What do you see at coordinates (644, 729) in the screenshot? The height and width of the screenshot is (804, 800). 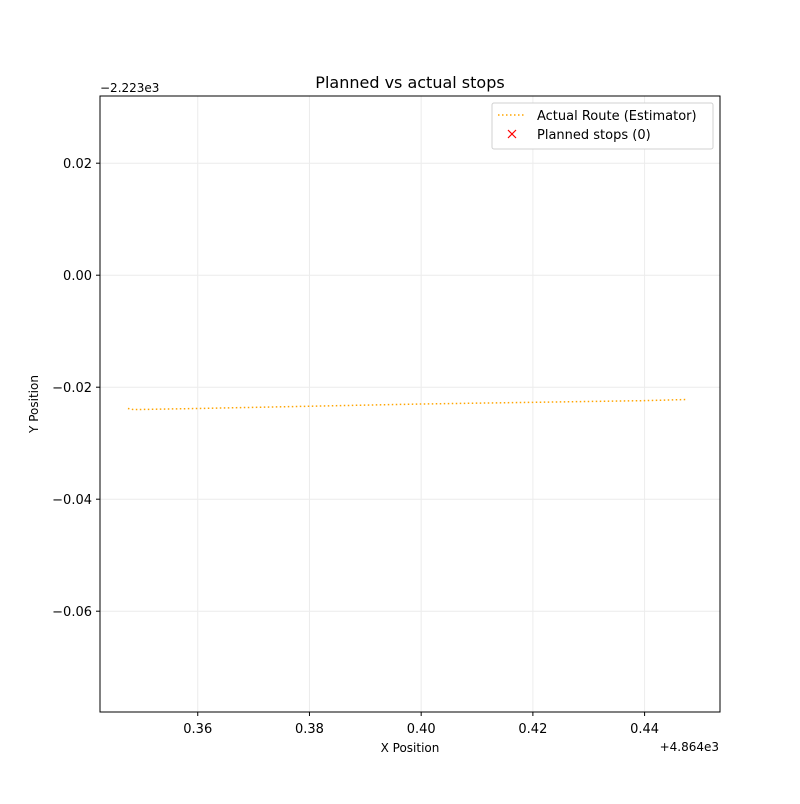 I see `x-tick-label: 0.44` at bounding box center [644, 729].